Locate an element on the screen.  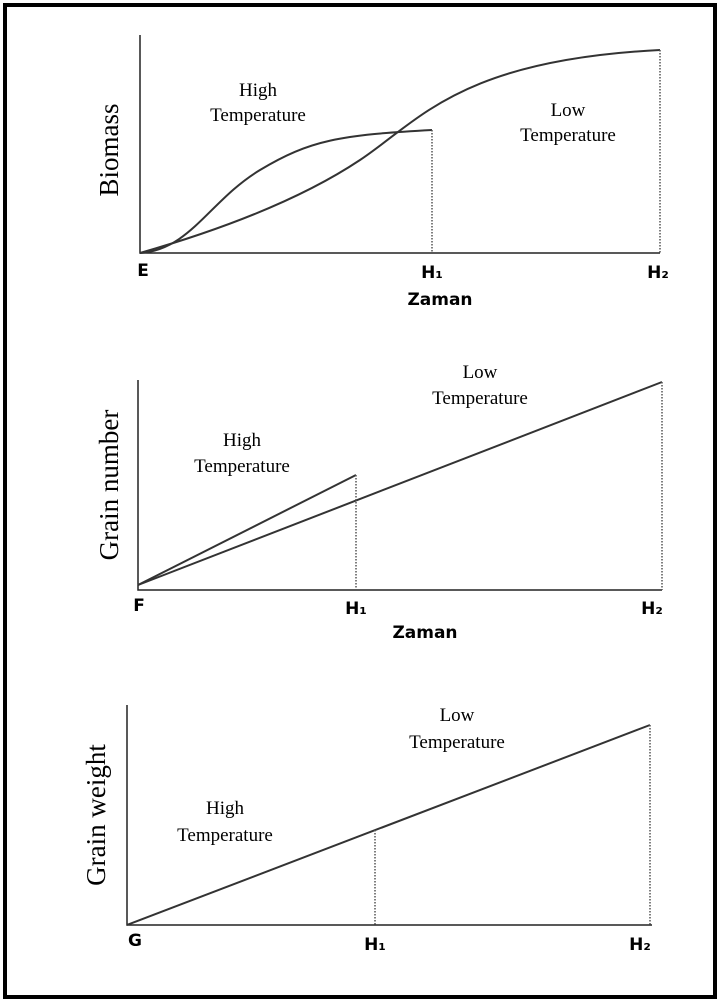
y-label: Biomass is located at coordinates (109, 149).